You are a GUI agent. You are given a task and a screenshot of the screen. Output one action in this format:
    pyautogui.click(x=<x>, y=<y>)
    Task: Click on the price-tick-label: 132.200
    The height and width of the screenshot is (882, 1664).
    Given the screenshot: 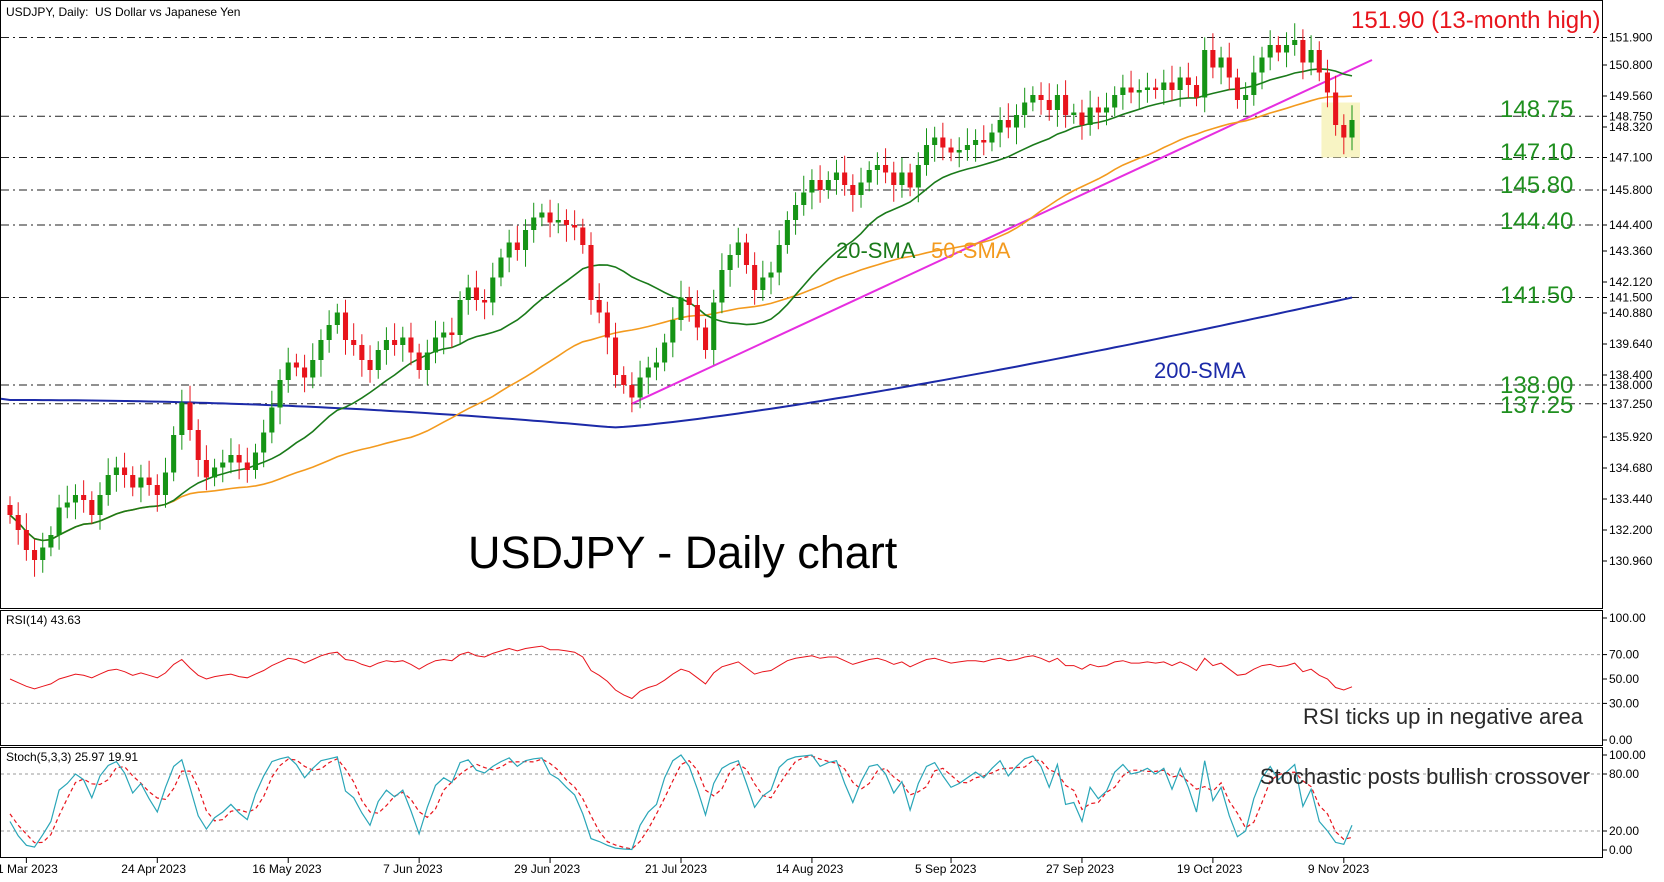 What is the action you would take?
    pyautogui.click(x=1631, y=530)
    